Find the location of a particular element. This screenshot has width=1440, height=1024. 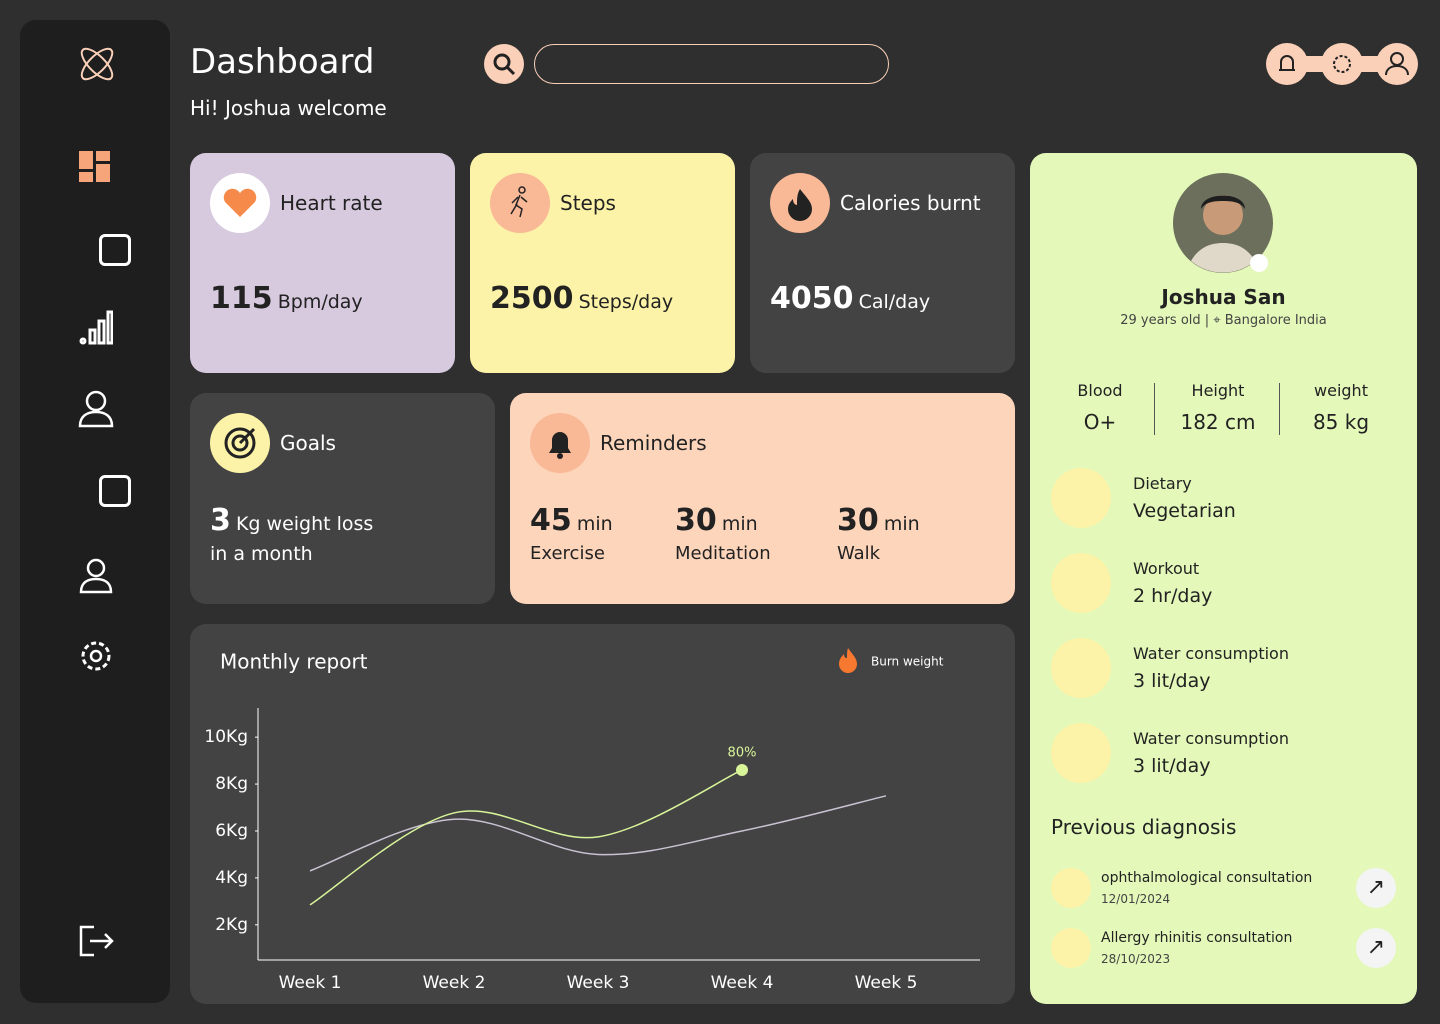

stat-label: Blood is located at coordinates (1100, 390).